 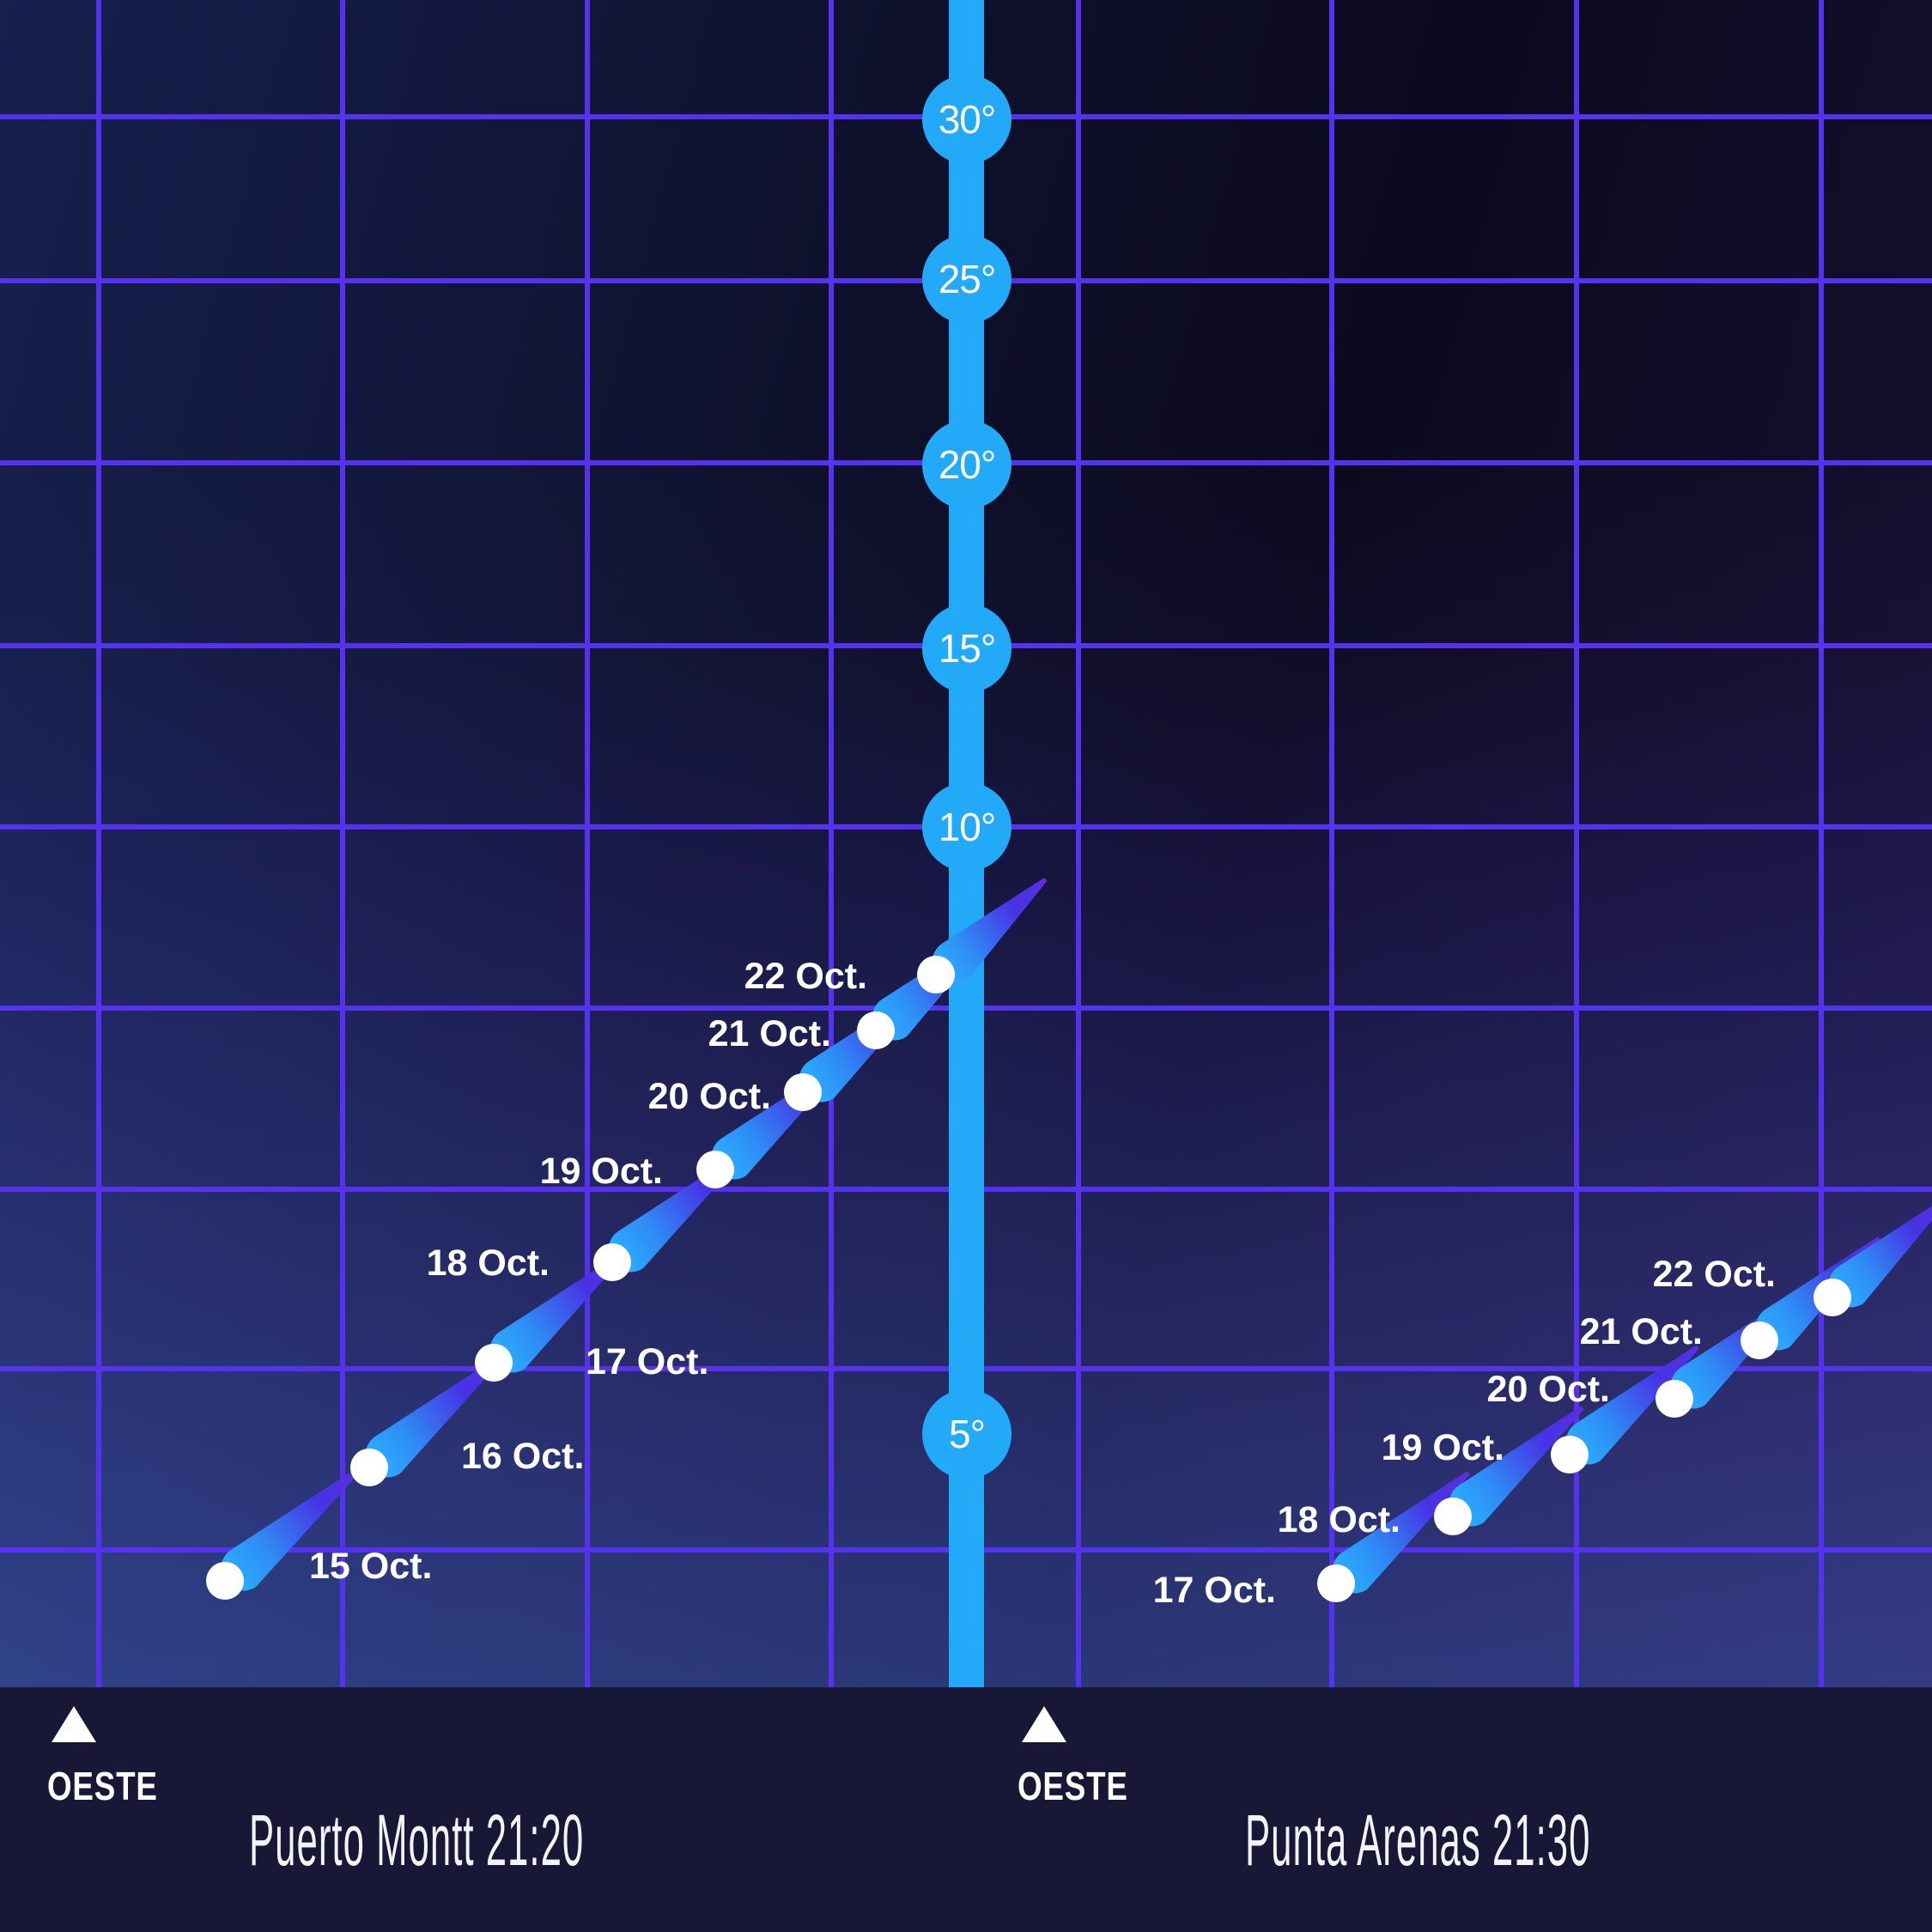 I want to click on city-time-label-left: Puerto Montt 21:20, so click(x=417, y=1840).